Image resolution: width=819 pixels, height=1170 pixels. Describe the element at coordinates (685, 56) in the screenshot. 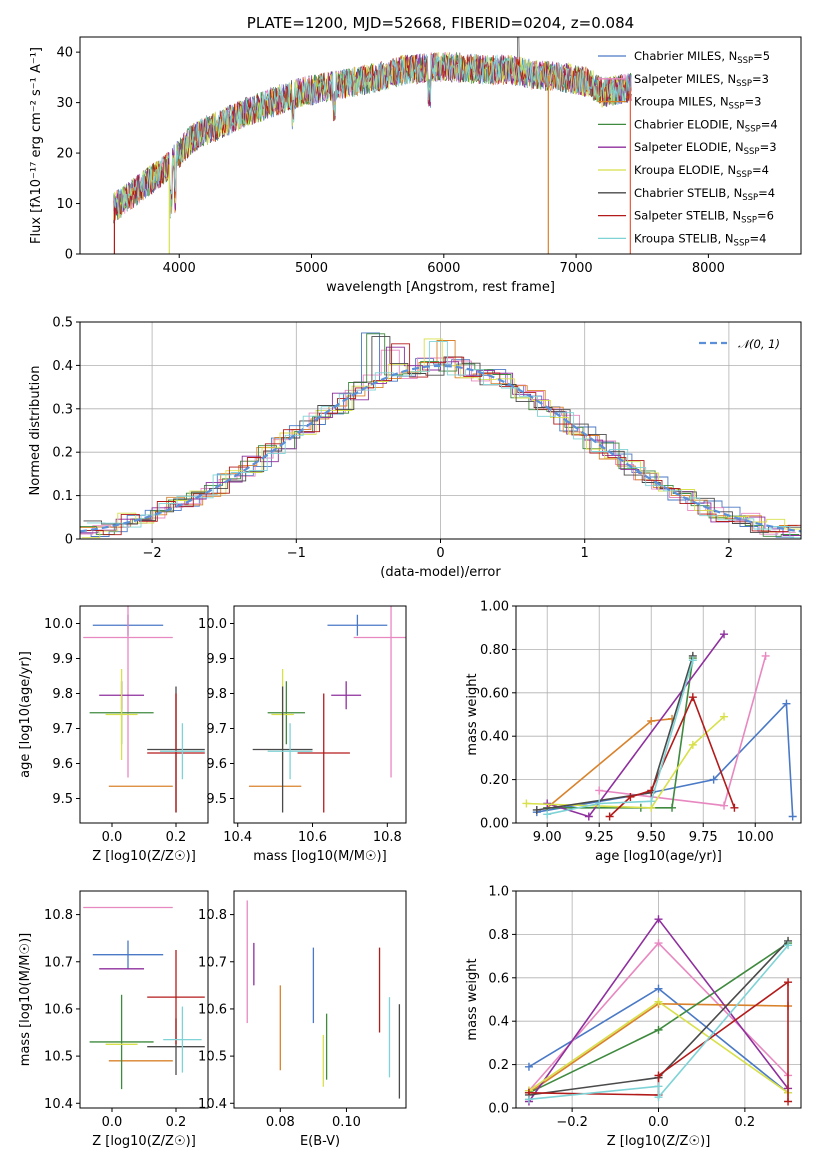

I see `legend-label: Chabrier MILES, N` at that location.